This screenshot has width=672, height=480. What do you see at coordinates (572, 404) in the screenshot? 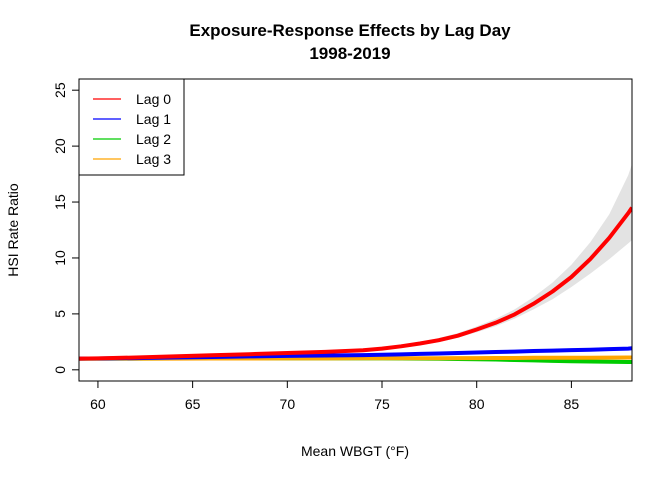
I see `x-tick-label: 85` at bounding box center [572, 404].